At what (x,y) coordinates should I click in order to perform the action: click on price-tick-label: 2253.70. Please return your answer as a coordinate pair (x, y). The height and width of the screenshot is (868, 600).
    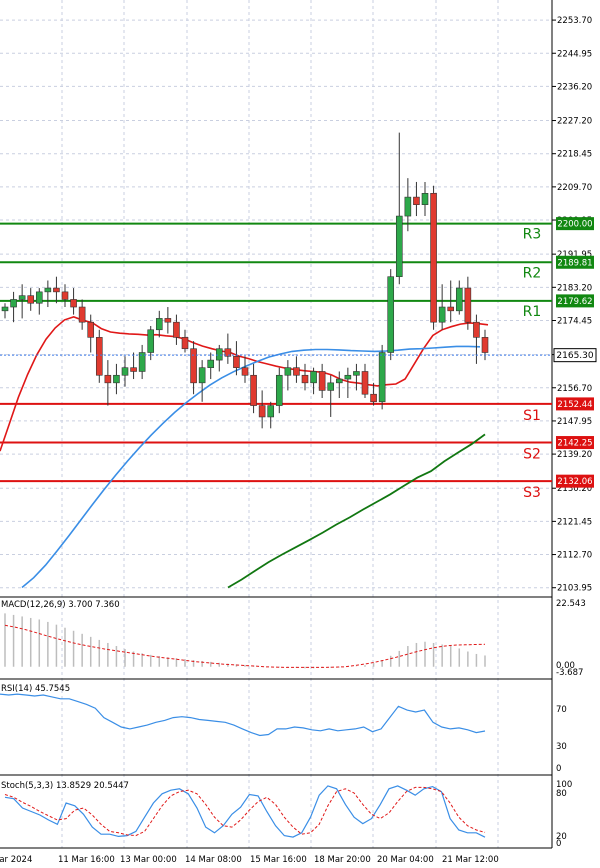
    Looking at the image, I should click on (574, 21).